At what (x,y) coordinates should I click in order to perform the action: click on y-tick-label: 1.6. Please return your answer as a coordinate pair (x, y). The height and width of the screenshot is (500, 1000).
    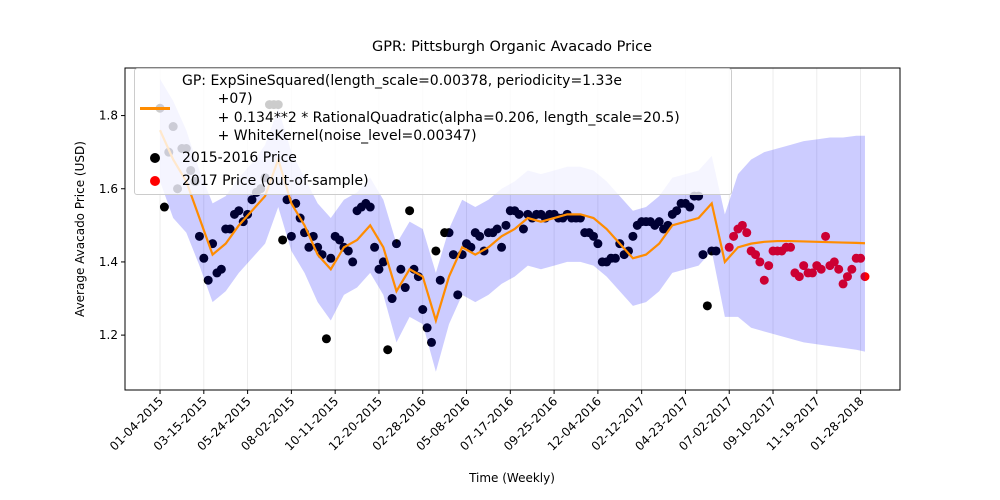
    Looking at the image, I should click on (108, 189).